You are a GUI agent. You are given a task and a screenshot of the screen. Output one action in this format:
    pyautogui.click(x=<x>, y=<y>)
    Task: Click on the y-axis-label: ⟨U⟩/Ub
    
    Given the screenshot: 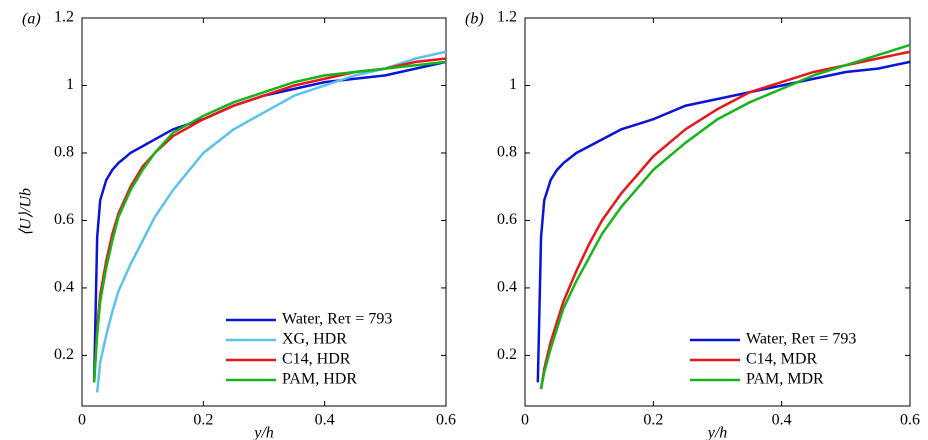 What is the action you would take?
    pyautogui.click(x=26, y=212)
    